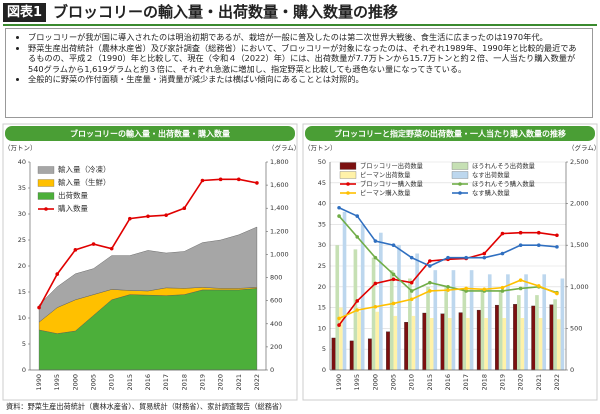 The width and height of the screenshot is (600, 414). I want to click on legend-label: 輸入量（冷凍）, so click(84, 169).